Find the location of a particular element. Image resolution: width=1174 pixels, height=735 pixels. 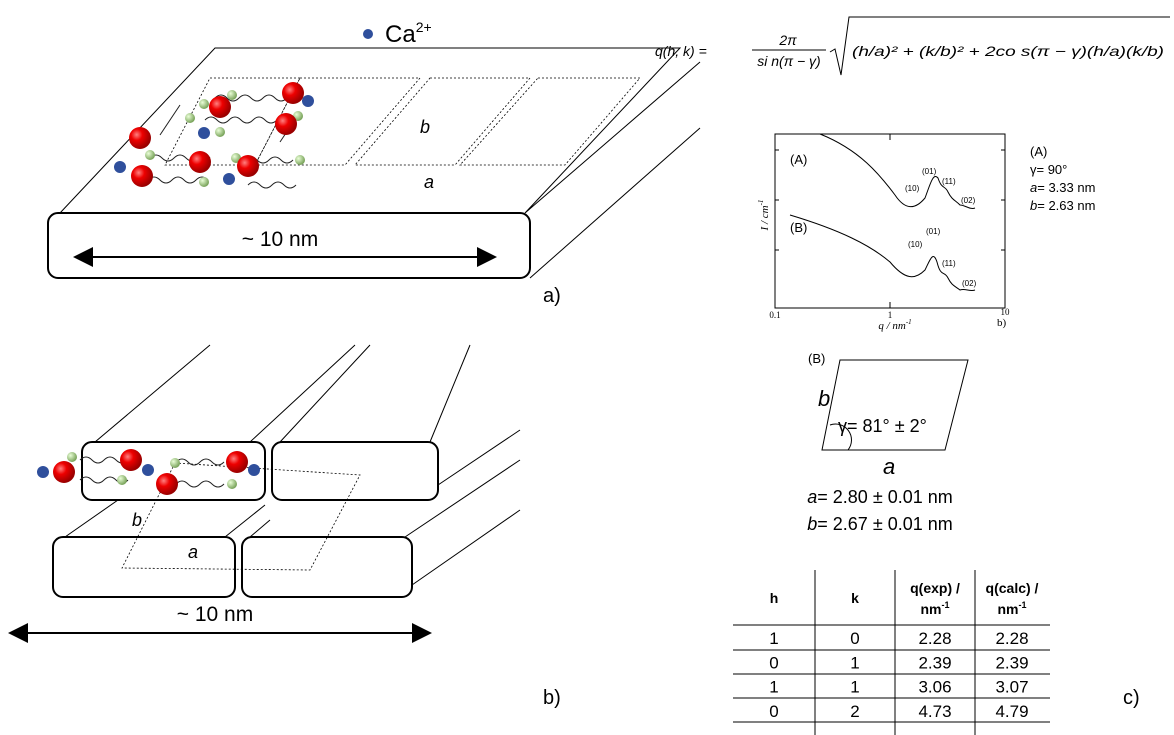

formula-radicand: (h/a)² + (k/b)² + 2co s(π − γ)(h/a)(k/b) is located at coordinates (1008, 51).